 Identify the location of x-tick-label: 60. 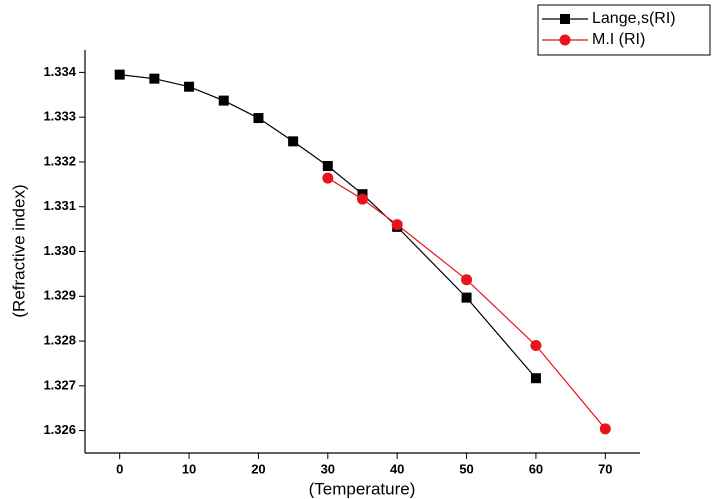
(536, 468).